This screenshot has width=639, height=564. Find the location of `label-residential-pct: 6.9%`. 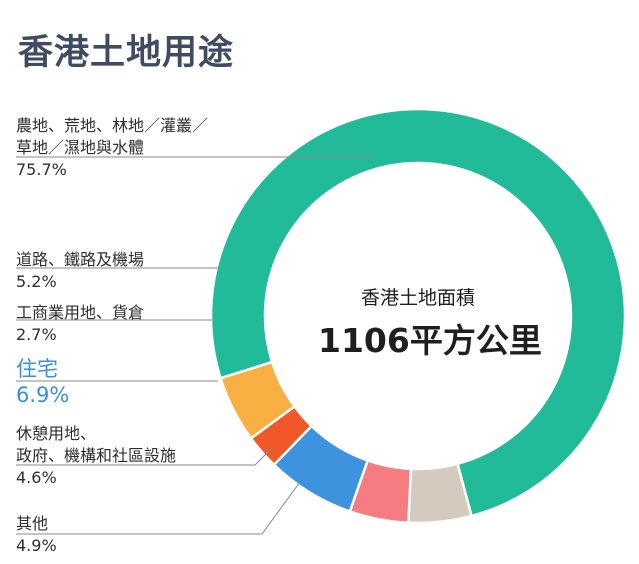

label-residential-pct: 6.9% is located at coordinates (43, 395).